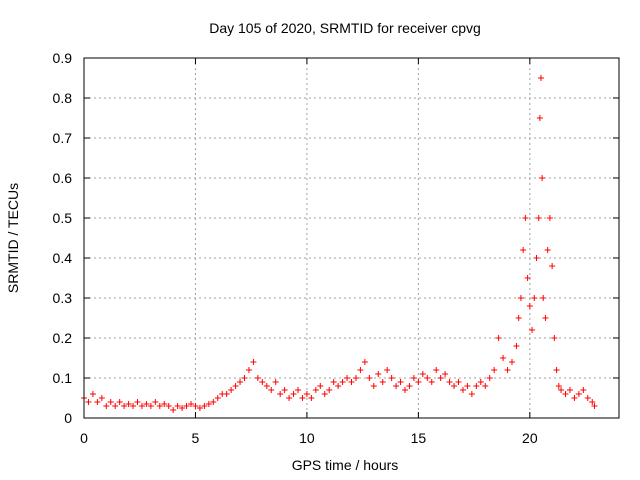 The height and width of the screenshot is (480, 640). Describe the element at coordinates (63, 98) in the screenshot. I see `y-tick-label: 0.8` at that location.